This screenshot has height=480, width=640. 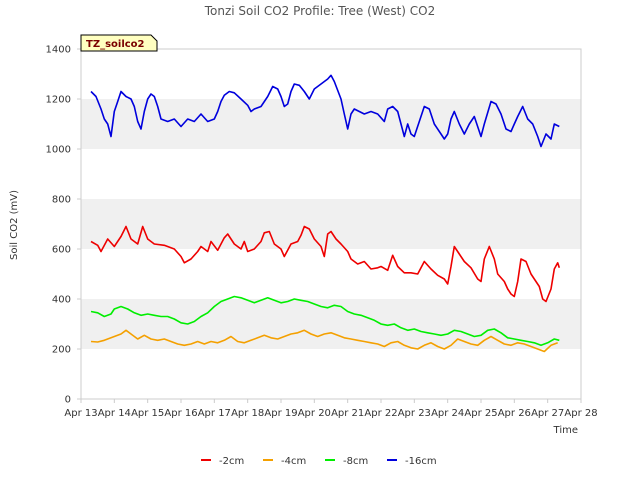 I want to click on x-tick-label: Apr 17, so click(x=214, y=413).